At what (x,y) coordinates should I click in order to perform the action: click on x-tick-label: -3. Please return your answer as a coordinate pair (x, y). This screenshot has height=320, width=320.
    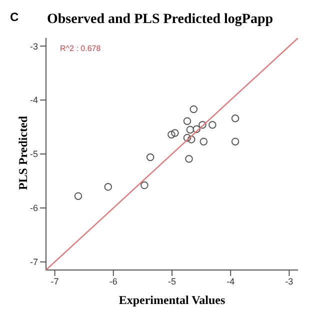
    Looking at the image, I should click on (289, 281).